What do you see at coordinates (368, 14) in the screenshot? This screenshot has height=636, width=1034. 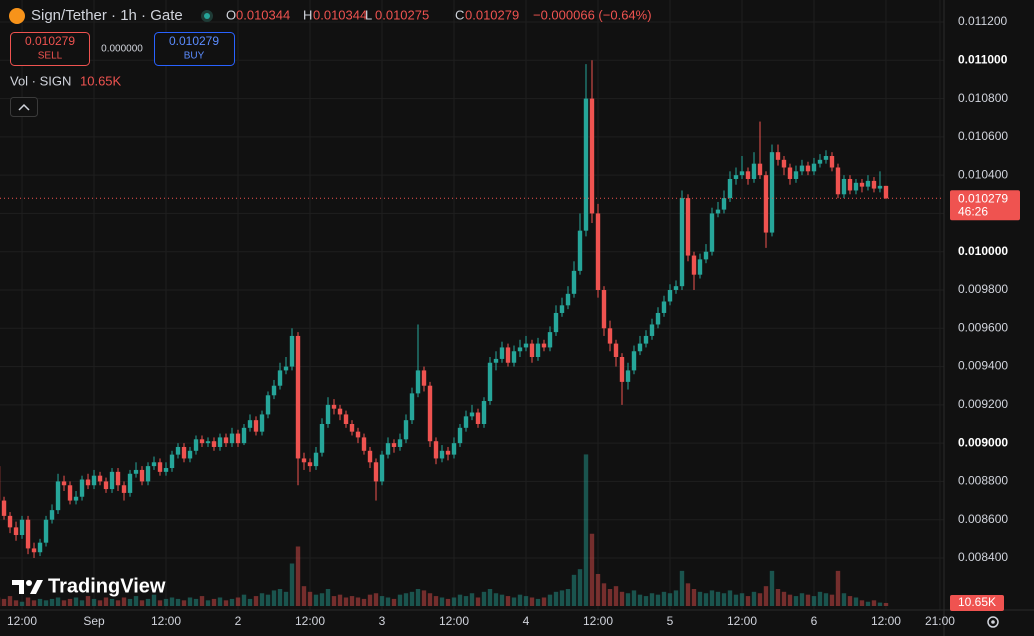 I see `ohlc-letter: L` at bounding box center [368, 14].